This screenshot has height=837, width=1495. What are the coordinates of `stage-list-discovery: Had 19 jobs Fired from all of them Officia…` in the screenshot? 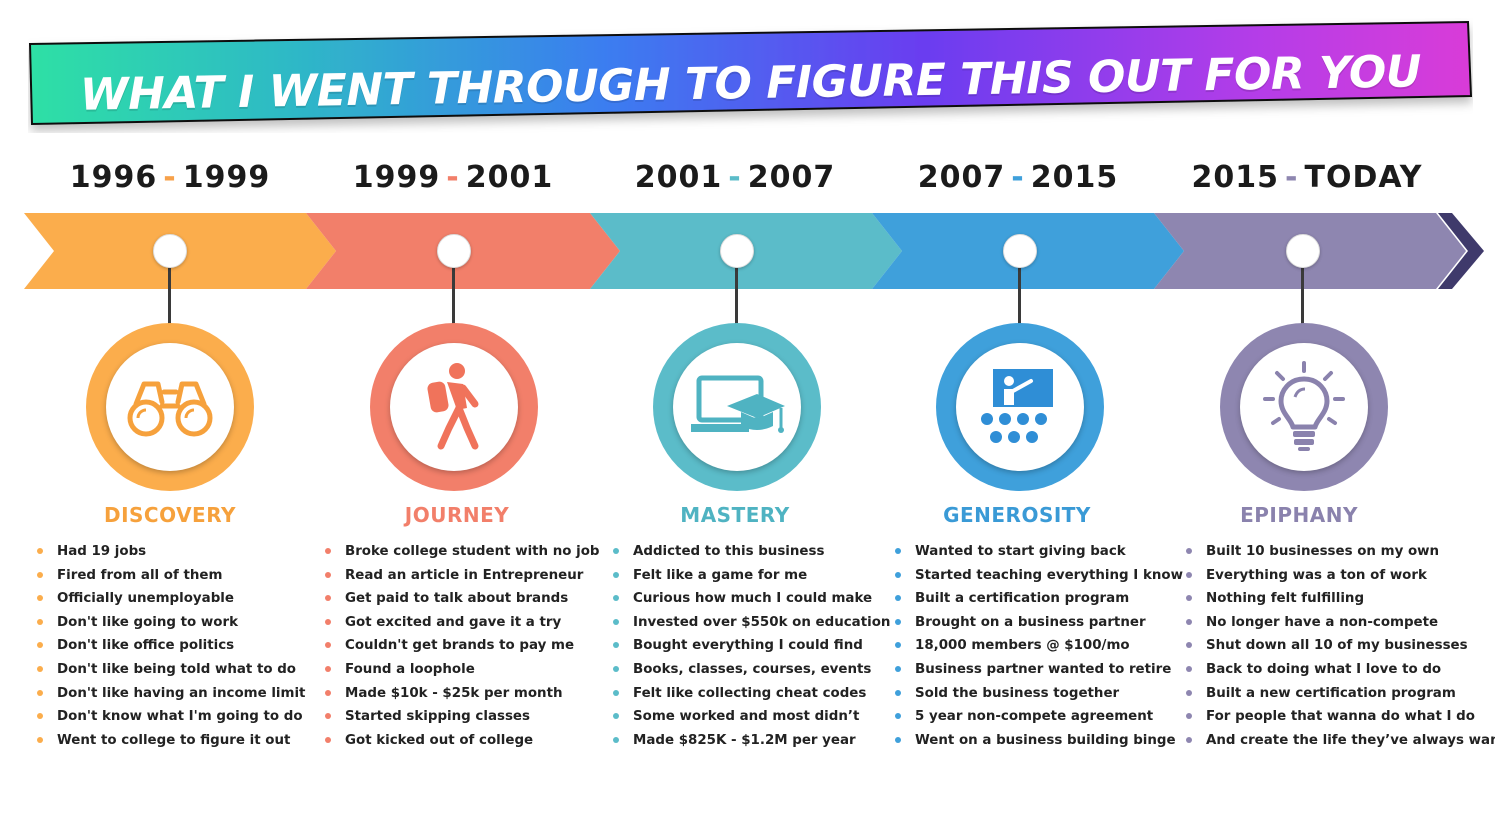 It's located at (170, 646).